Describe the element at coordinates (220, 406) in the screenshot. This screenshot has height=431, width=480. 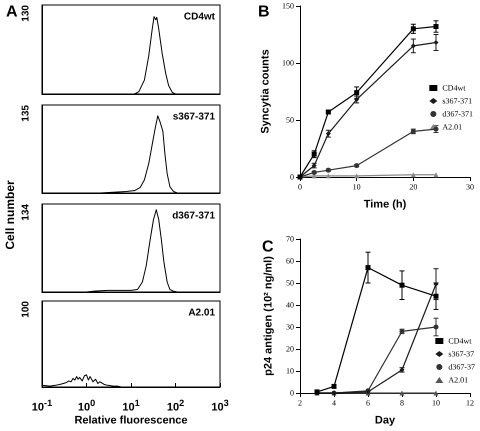
I see `x-tick-label: 10$^{3}$` at that location.